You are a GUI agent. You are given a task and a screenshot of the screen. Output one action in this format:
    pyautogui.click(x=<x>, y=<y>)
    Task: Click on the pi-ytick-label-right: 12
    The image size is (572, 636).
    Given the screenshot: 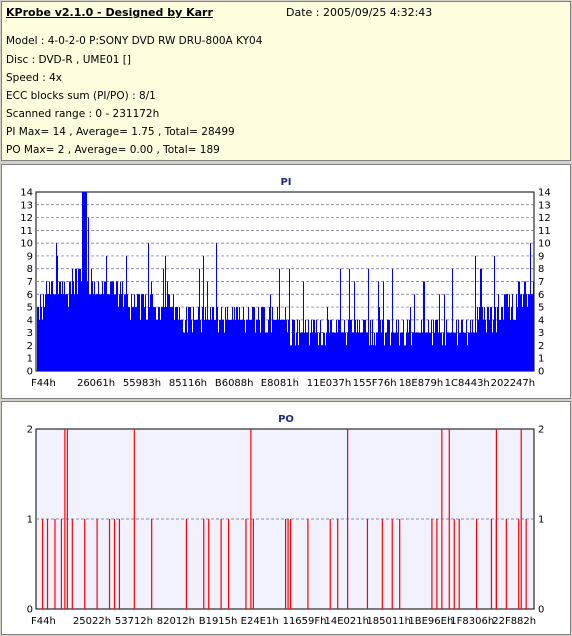 What is the action you would take?
    pyautogui.click(x=544, y=218)
    